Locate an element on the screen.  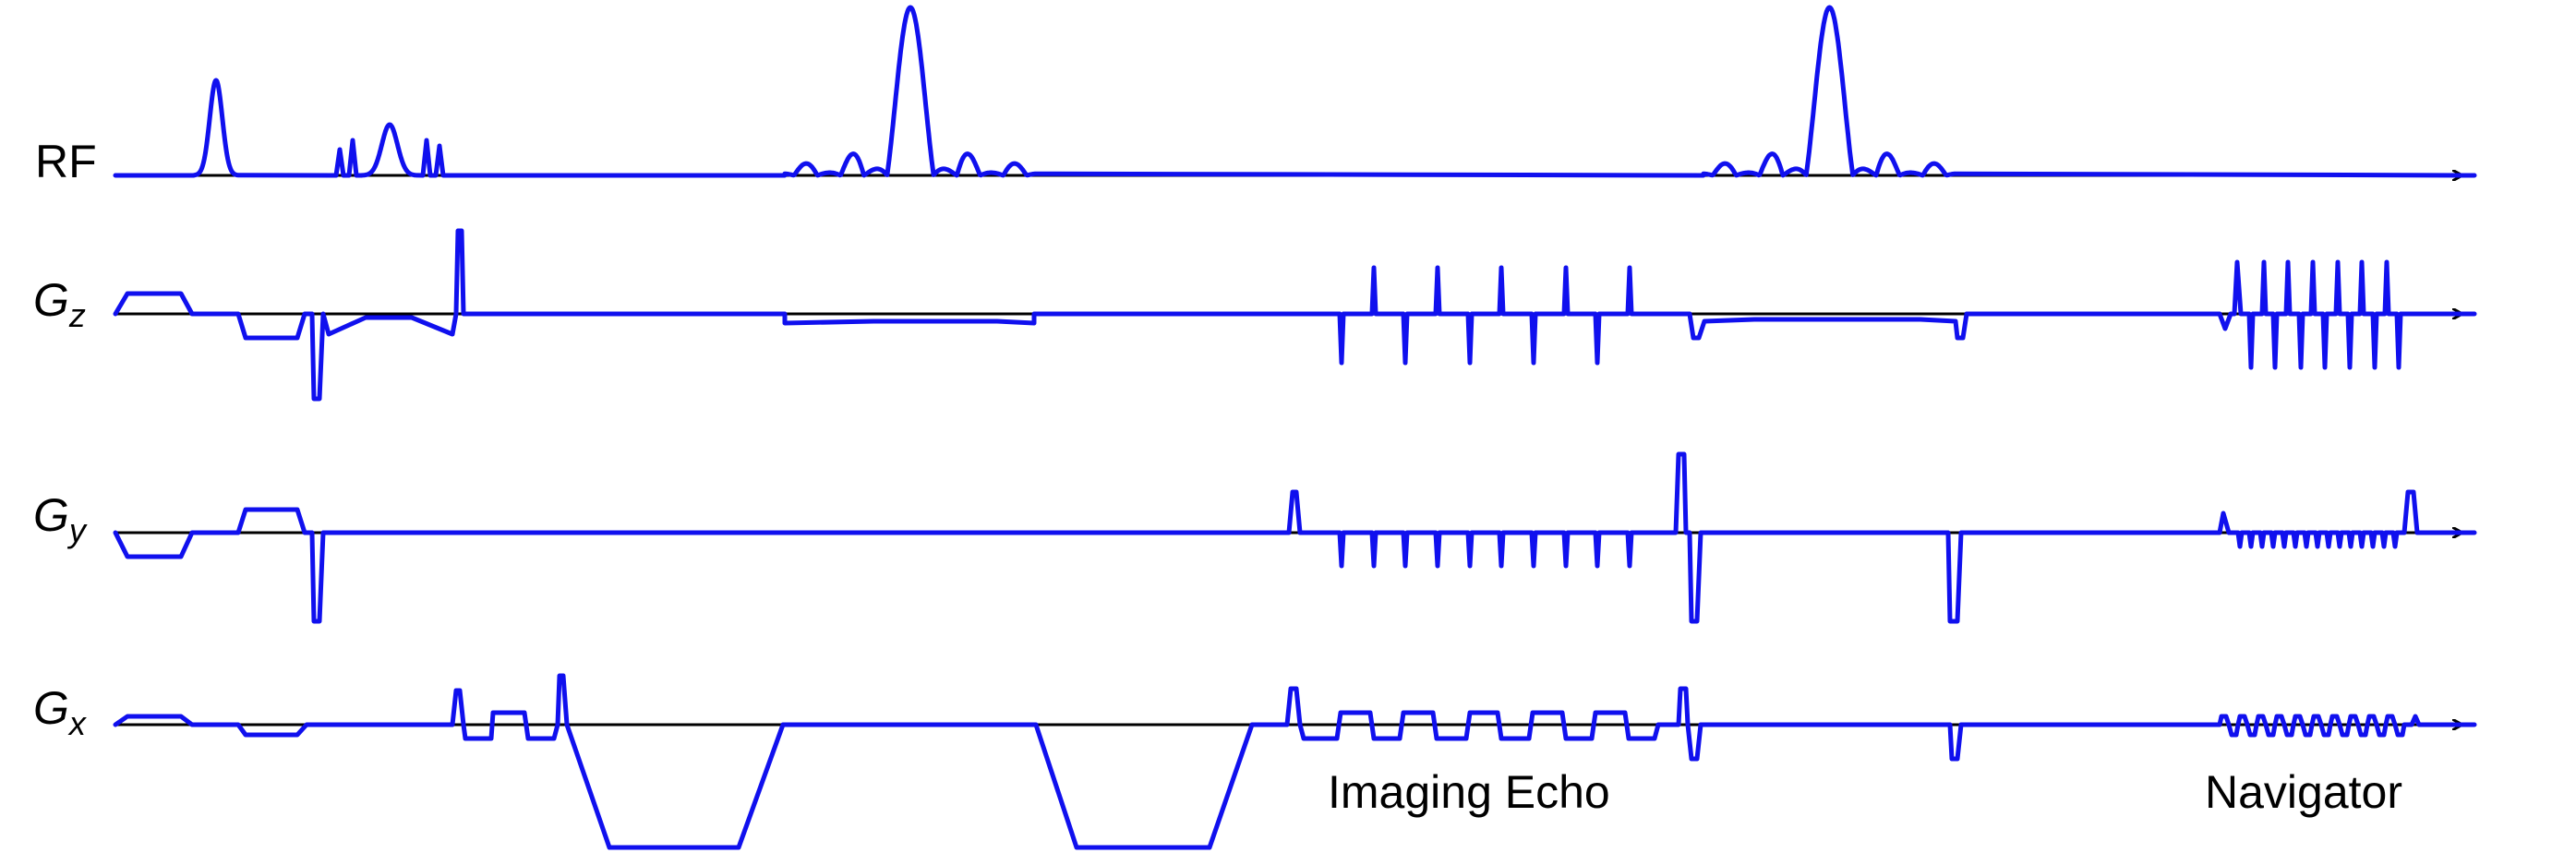
row-label-rf: RF is located at coordinates (66, 161).